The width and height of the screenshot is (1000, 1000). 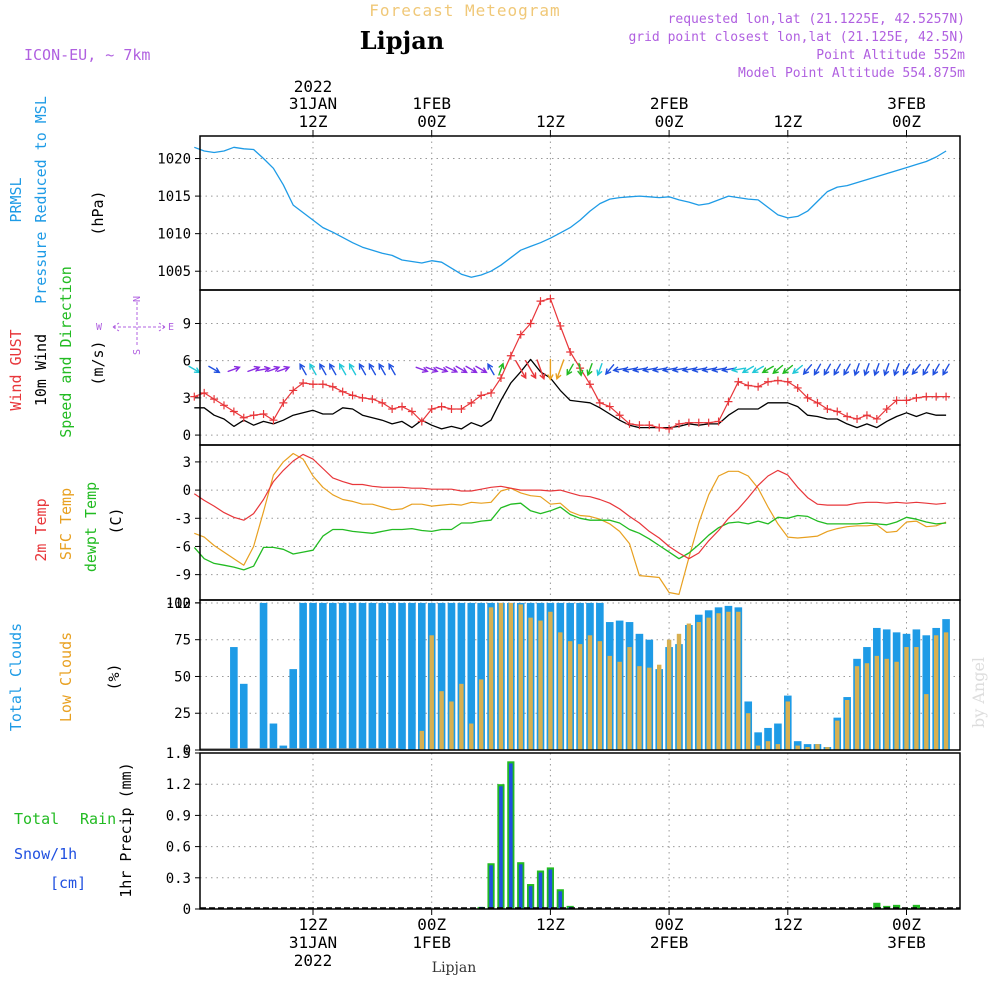 What do you see at coordinates (98, 212) in the screenshot?
I see `pressure-unit-label: (hPa)` at bounding box center [98, 212].